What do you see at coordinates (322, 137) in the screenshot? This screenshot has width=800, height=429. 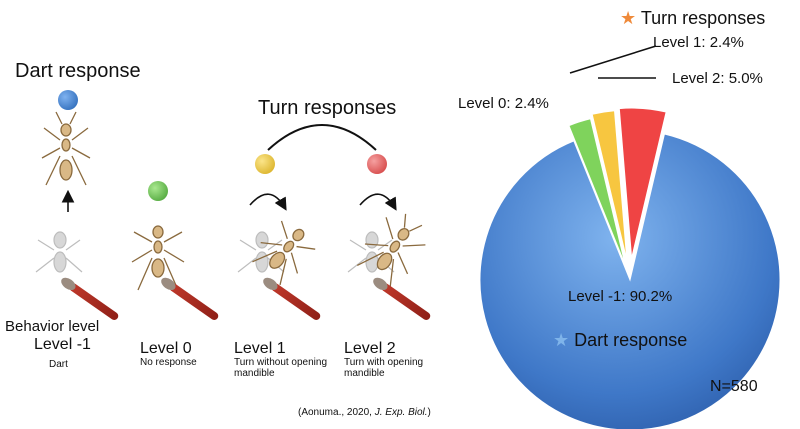 I see `turn-arc` at bounding box center [322, 137].